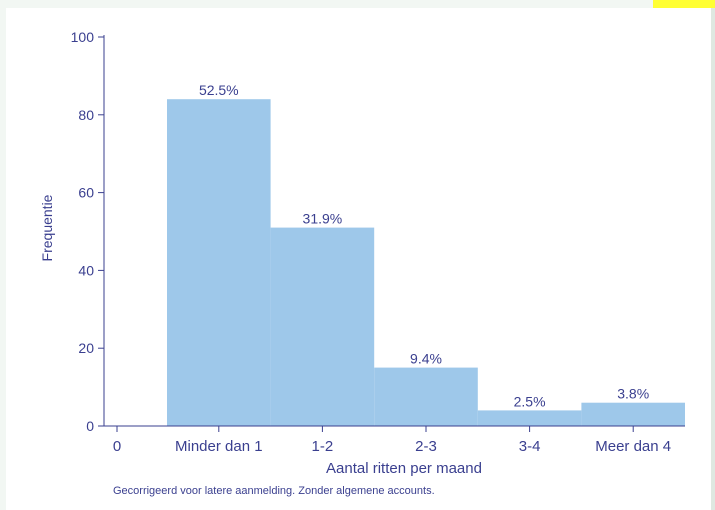 This screenshot has width=715, height=510. I want to click on y-tick-label: 0, so click(90, 426).